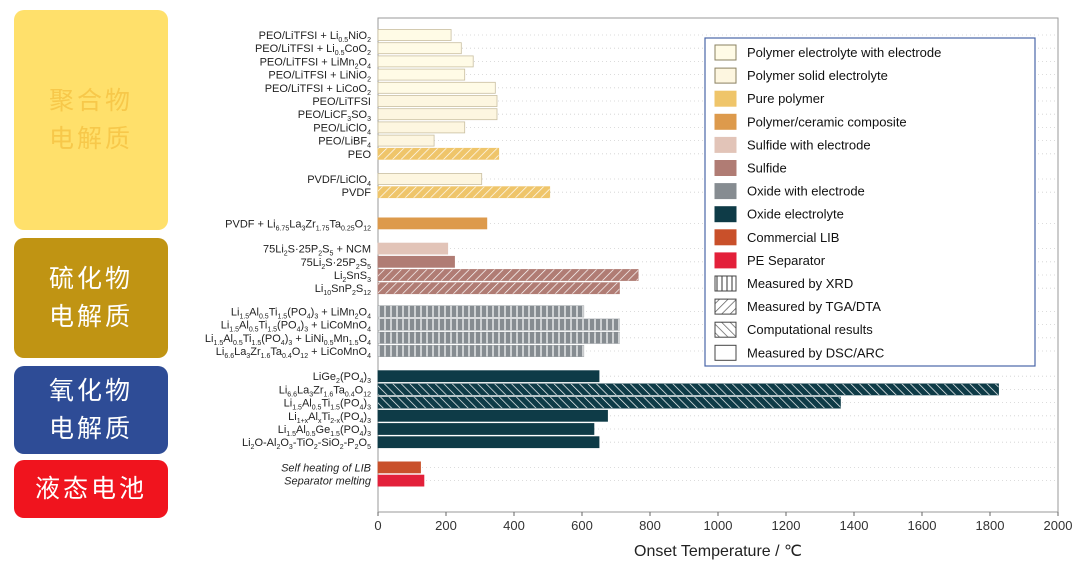 This screenshot has height=572, width=1080. What do you see at coordinates (352, 277) in the screenshot?
I see `tick-label-y: Li2SnS3` at bounding box center [352, 277].